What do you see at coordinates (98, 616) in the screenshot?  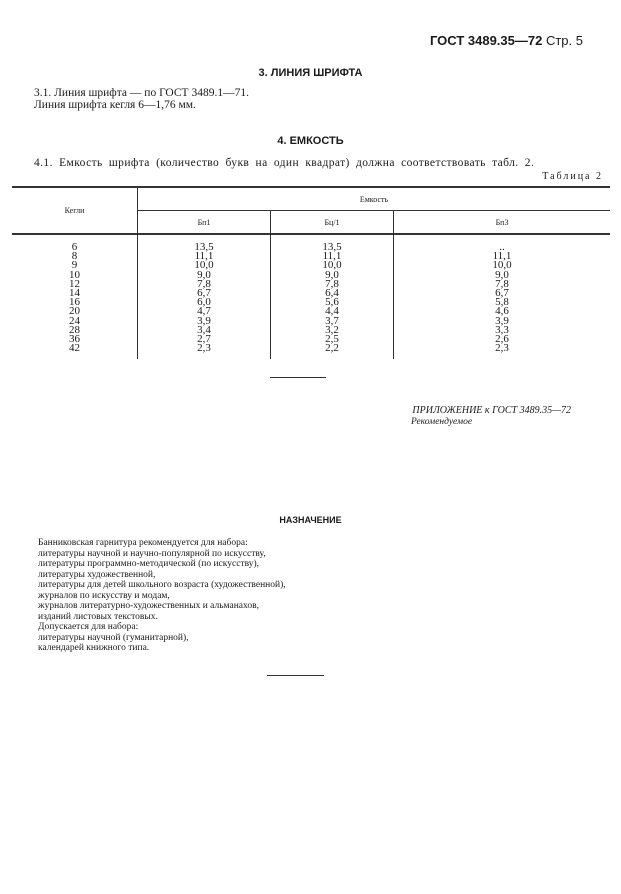 I see `text-line: изданий листовых текстовых.` at bounding box center [98, 616].